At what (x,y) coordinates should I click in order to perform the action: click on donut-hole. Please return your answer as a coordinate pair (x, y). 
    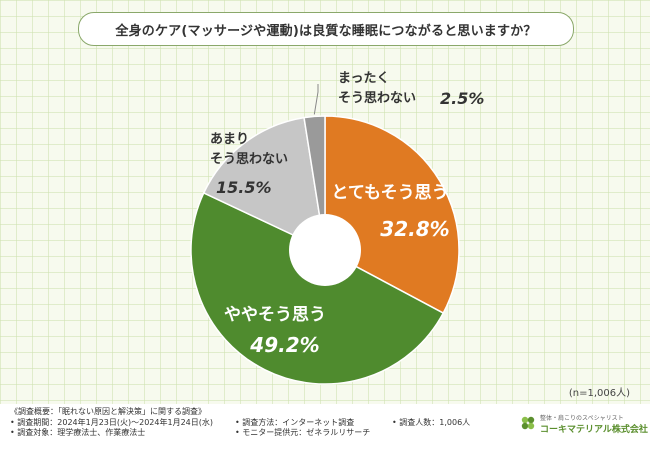
    Looking at the image, I should click on (325, 250).